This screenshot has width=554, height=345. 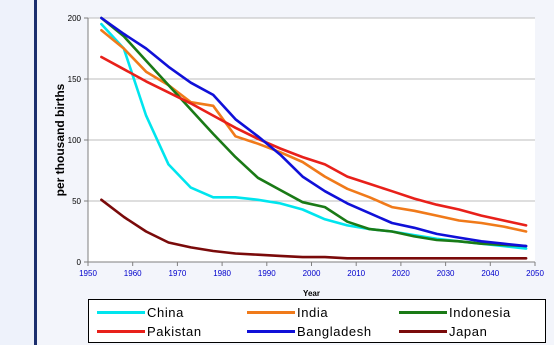 I want to click on legend-item-pakistan: Pakistan, so click(x=149, y=331).